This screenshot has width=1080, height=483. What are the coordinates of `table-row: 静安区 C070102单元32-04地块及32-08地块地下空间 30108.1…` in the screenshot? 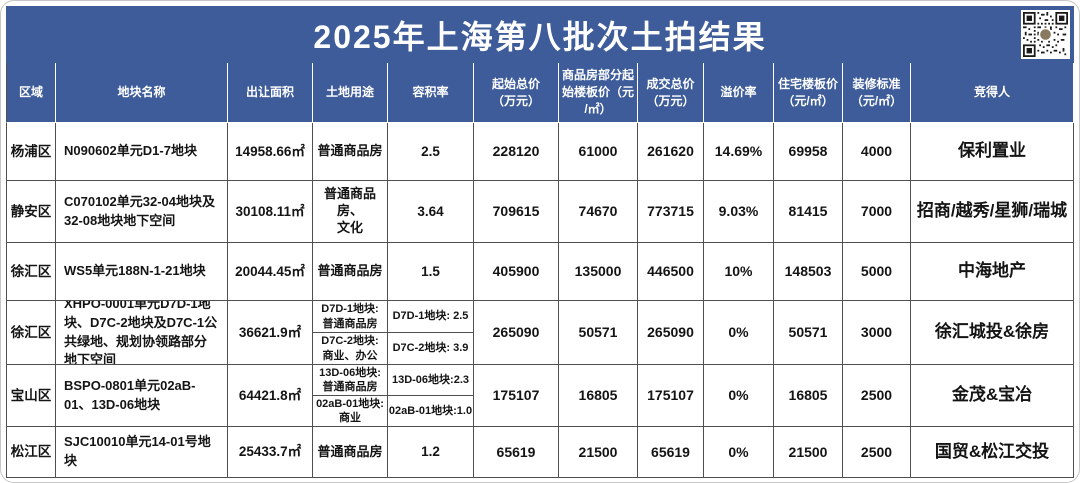 It's located at (540, 212).